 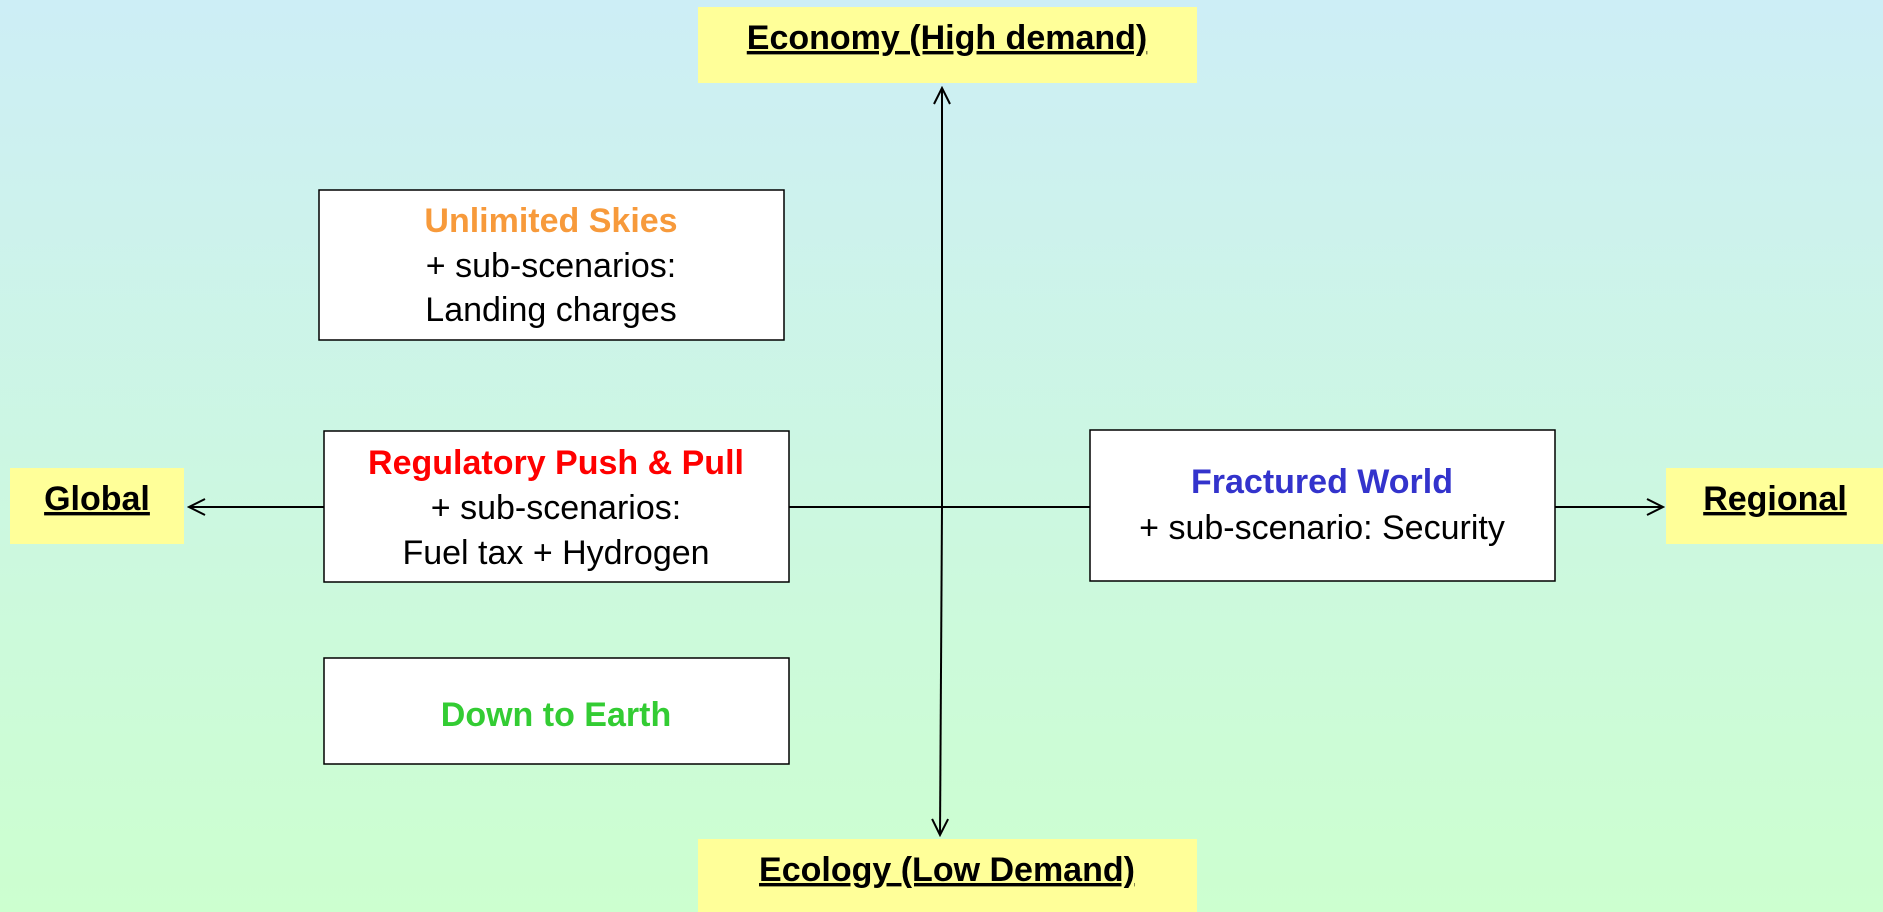 What do you see at coordinates (556, 463) in the screenshot?
I see `scenario-title: Regulatory Push & Pull` at bounding box center [556, 463].